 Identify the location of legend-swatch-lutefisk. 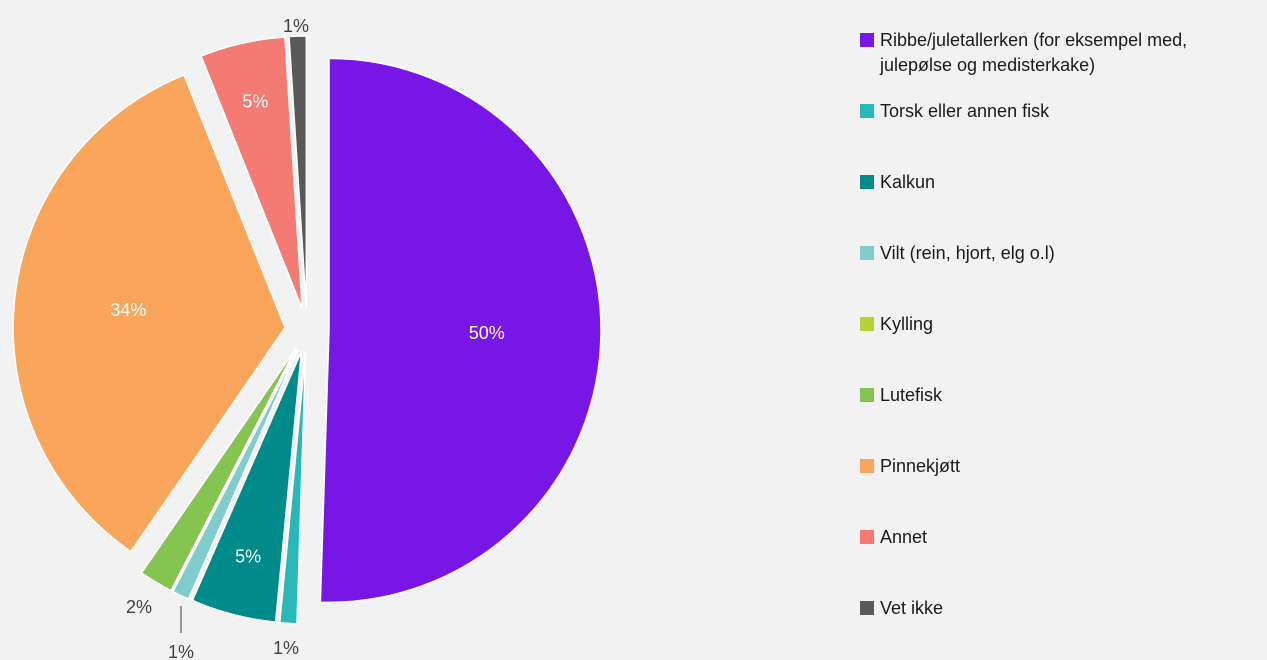
(867, 395).